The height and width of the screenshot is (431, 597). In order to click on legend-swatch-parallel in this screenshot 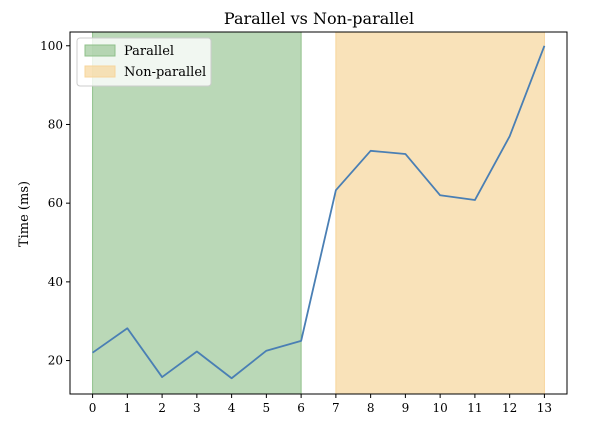, I will do `click(100, 50)`.